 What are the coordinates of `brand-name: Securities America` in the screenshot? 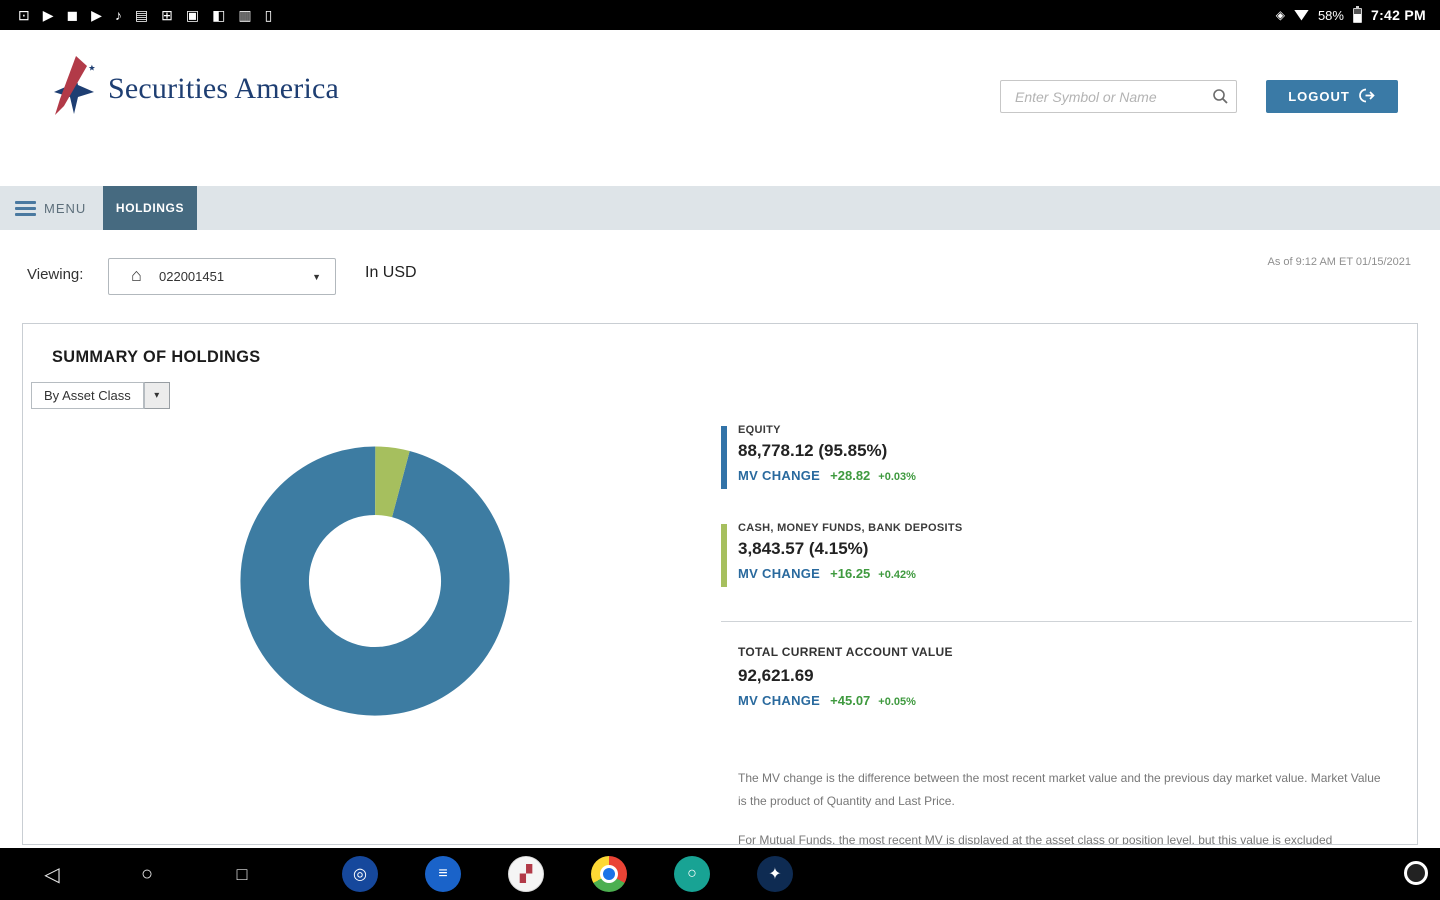 It's located at (224, 88).